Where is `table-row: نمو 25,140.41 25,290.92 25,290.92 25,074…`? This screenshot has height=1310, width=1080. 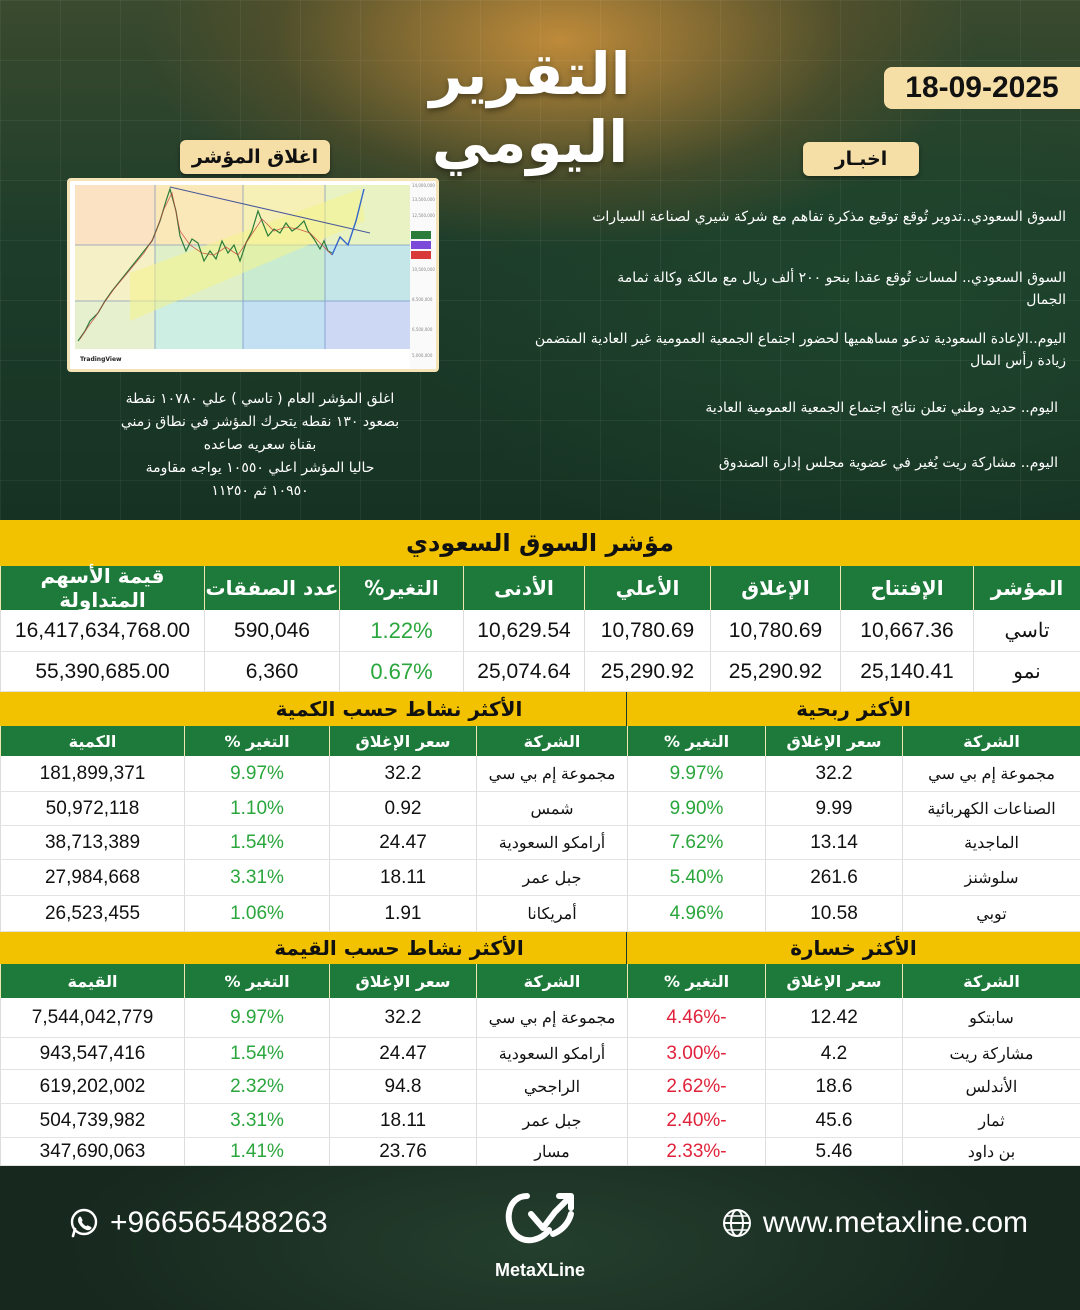 table-row: نمو 25,140.41 25,290.92 25,290.92 25,074… is located at coordinates (540, 672).